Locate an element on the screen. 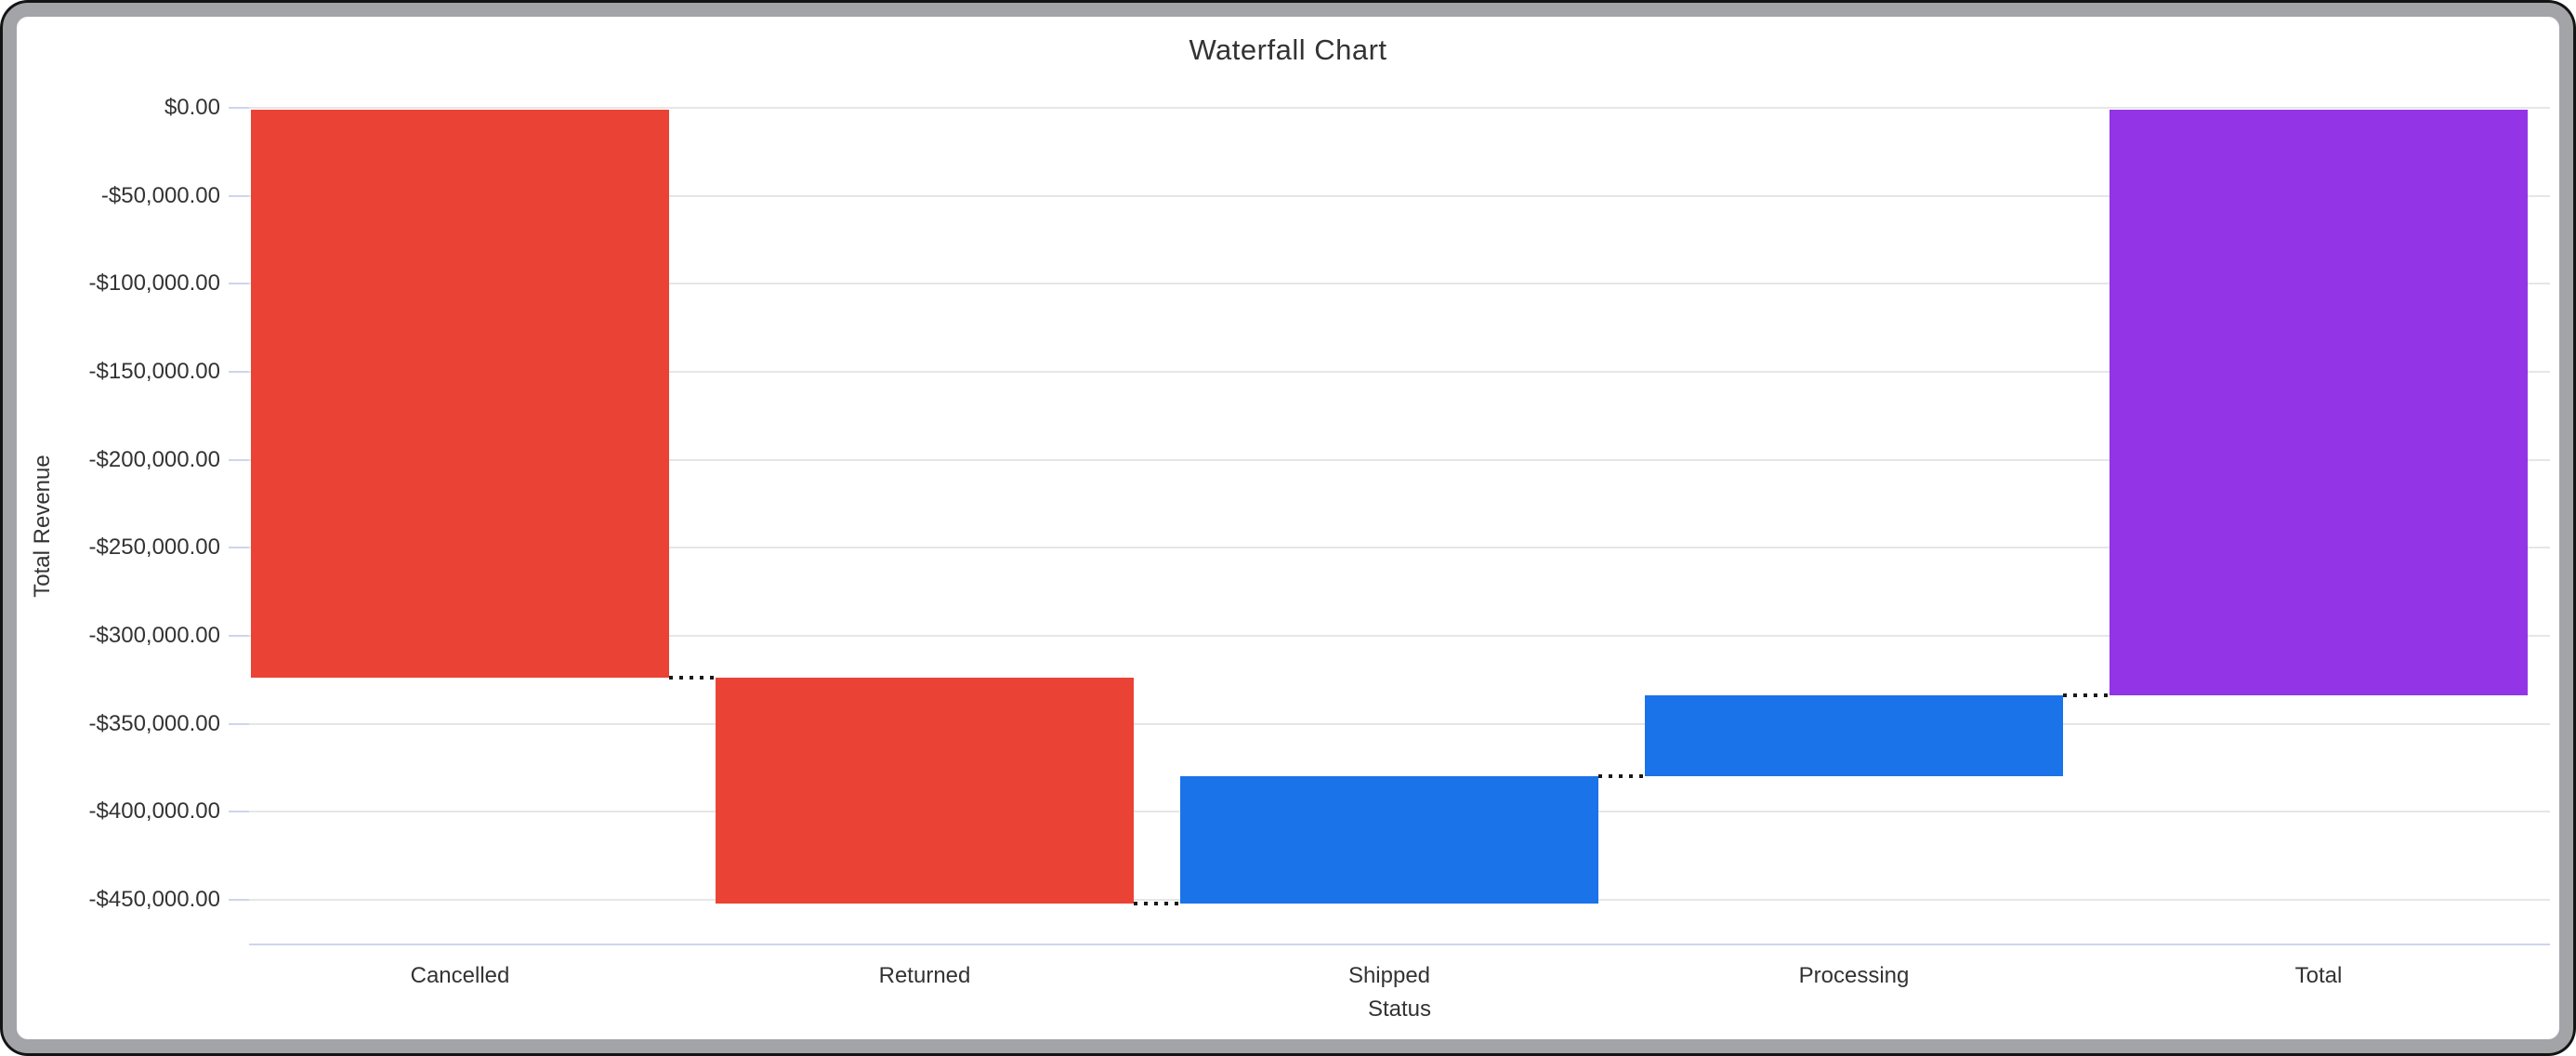 The width and height of the screenshot is (2576, 1056). y-tick-label: -$200,000.00 is located at coordinates (154, 459).